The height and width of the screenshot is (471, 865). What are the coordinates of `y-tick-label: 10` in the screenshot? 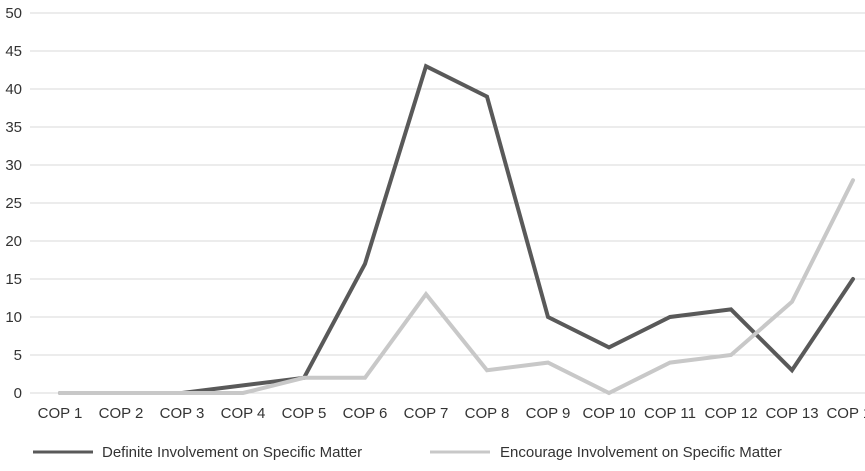 It's located at (13, 317).